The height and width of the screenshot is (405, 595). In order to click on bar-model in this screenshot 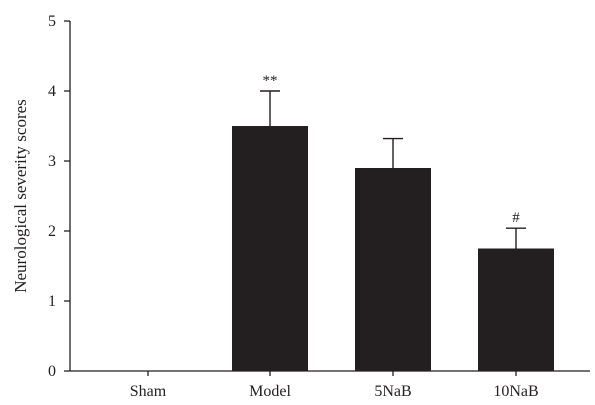, I will do `click(270, 248)`.